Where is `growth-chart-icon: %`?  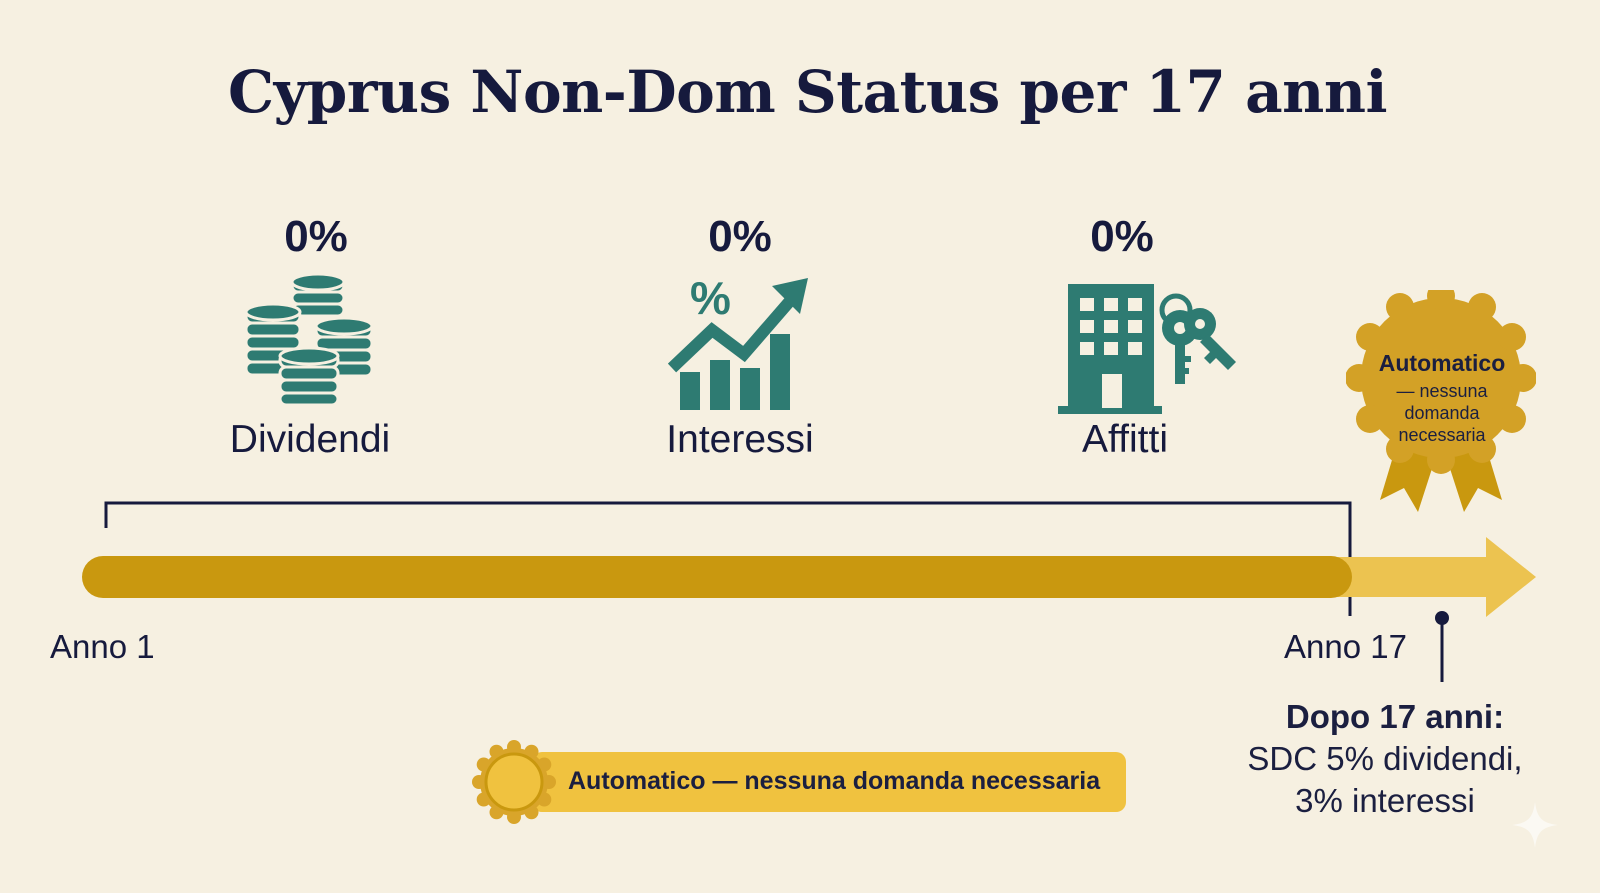
growth-chart-icon: % is located at coordinates (738, 341).